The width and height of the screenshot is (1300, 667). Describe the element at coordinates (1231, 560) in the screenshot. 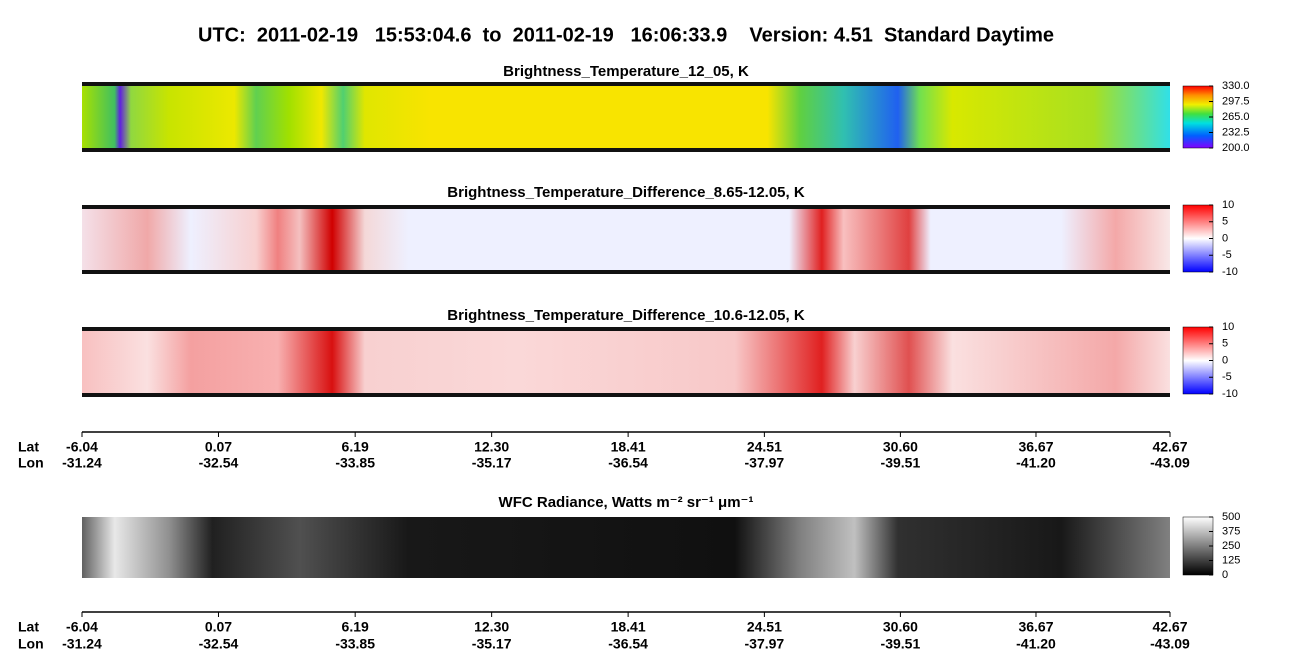

I see `colorbar-tick-label: 125` at that location.